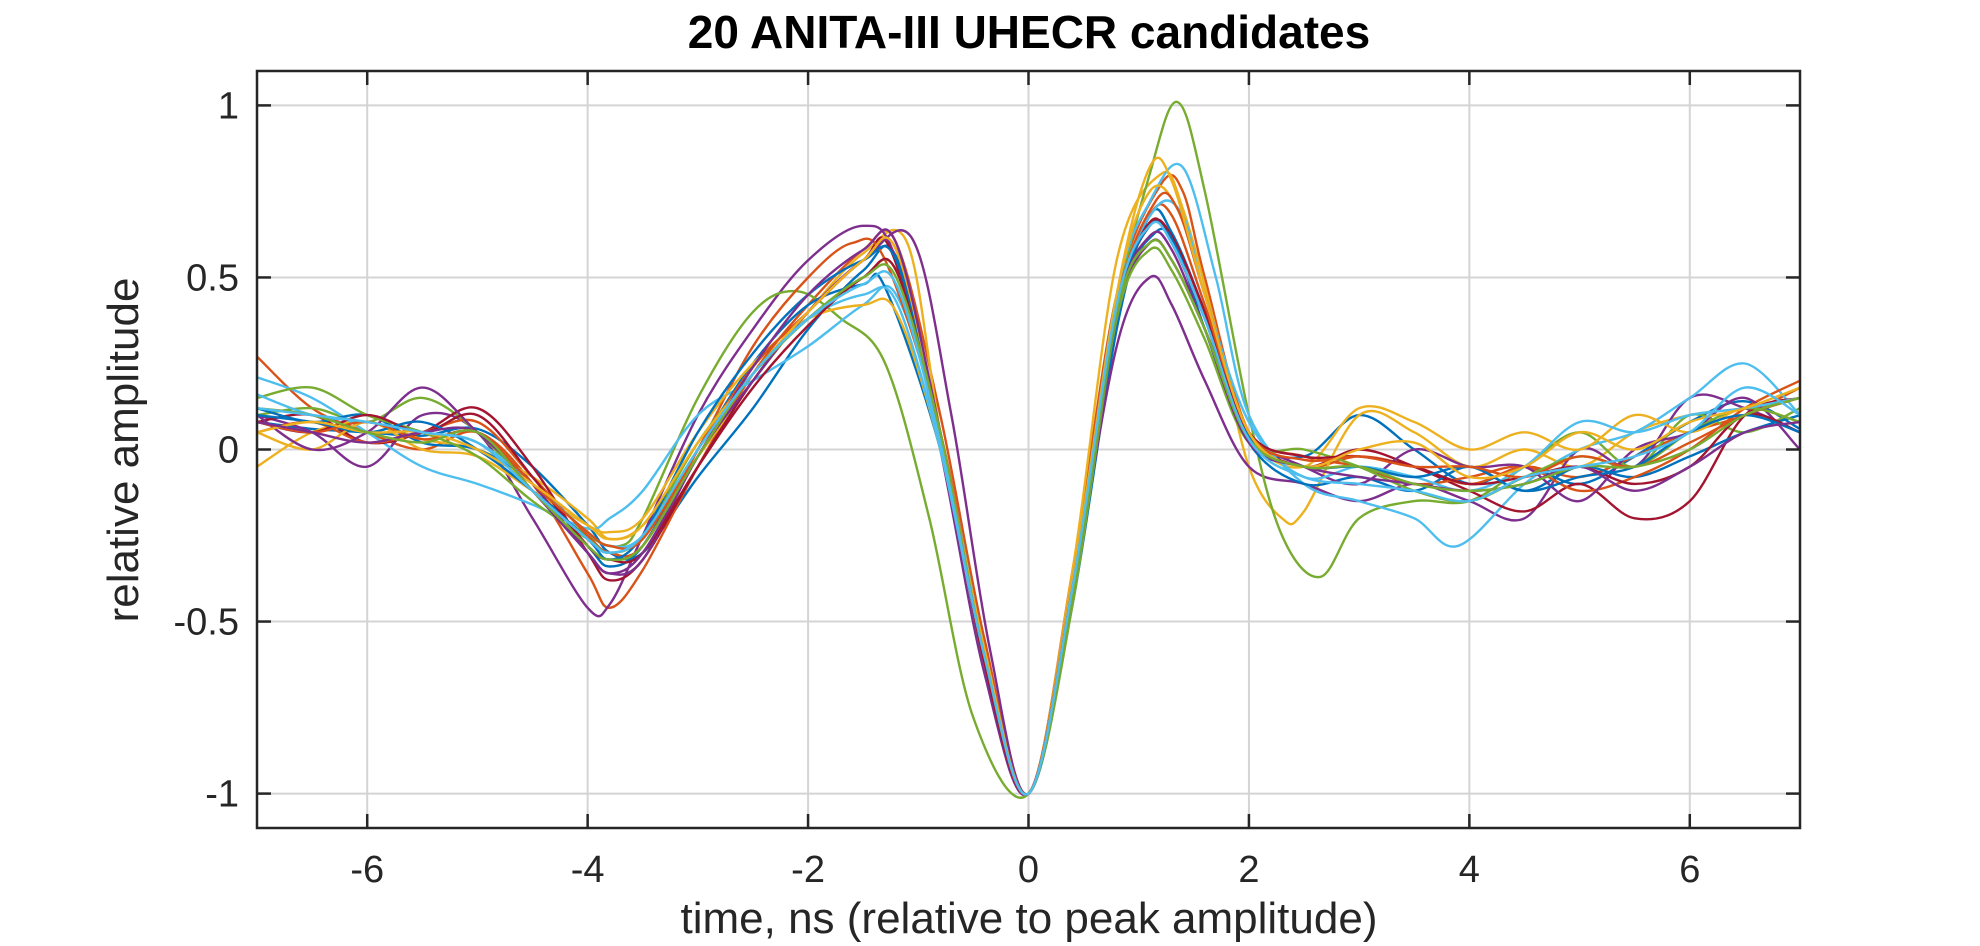  What do you see at coordinates (123, 450) in the screenshot?
I see `y-axis-label: relative amplitude` at bounding box center [123, 450].